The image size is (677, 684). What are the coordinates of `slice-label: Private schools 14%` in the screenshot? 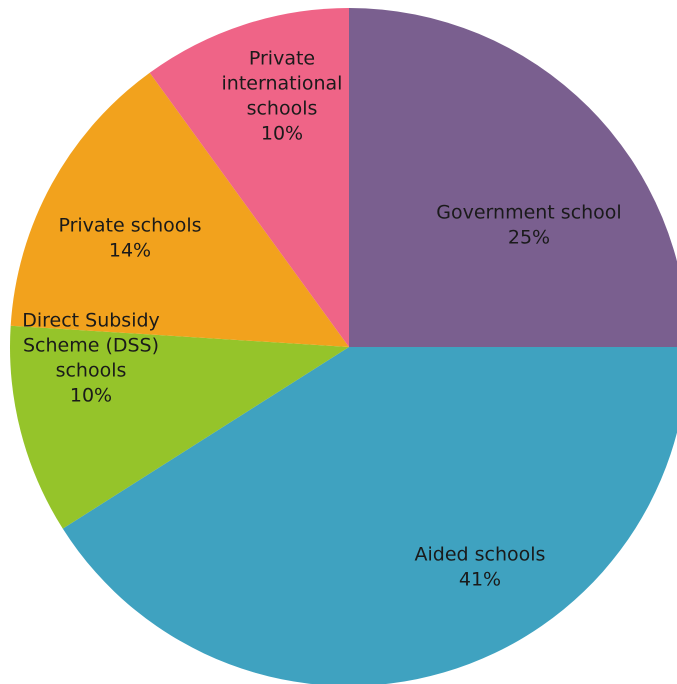 It's located at (129, 238).